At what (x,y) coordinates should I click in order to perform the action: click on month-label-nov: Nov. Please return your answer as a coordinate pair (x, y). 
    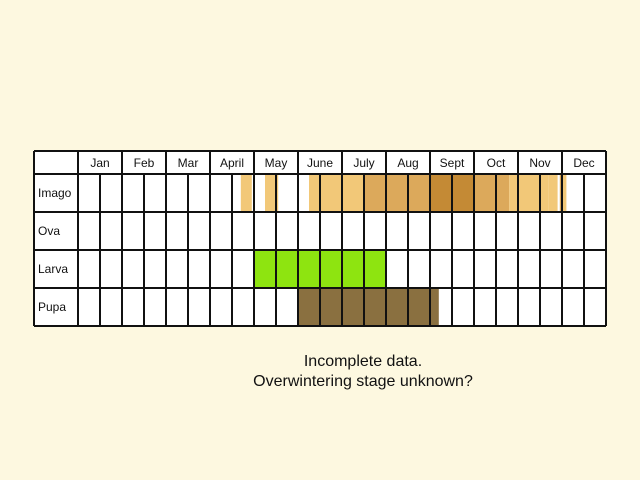
    Looking at the image, I should click on (539, 163).